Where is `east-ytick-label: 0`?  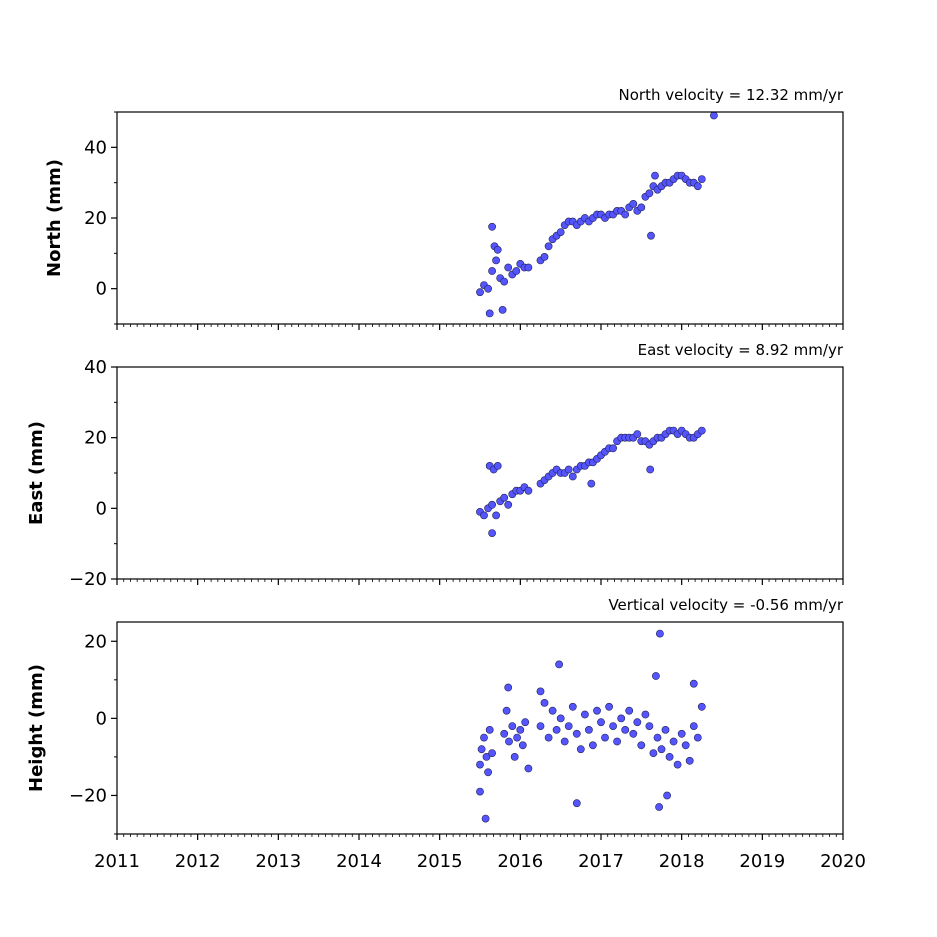
east-ytick-label: 0 is located at coordinates (101, 508).